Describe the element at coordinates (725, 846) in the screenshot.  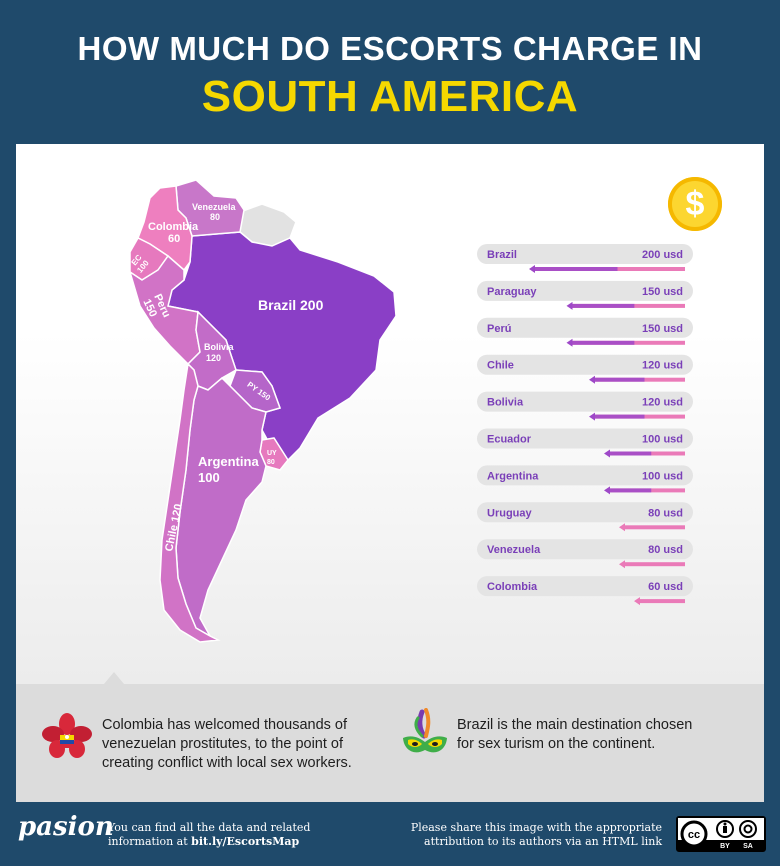
I see `cc-by-label: BY` at that location.